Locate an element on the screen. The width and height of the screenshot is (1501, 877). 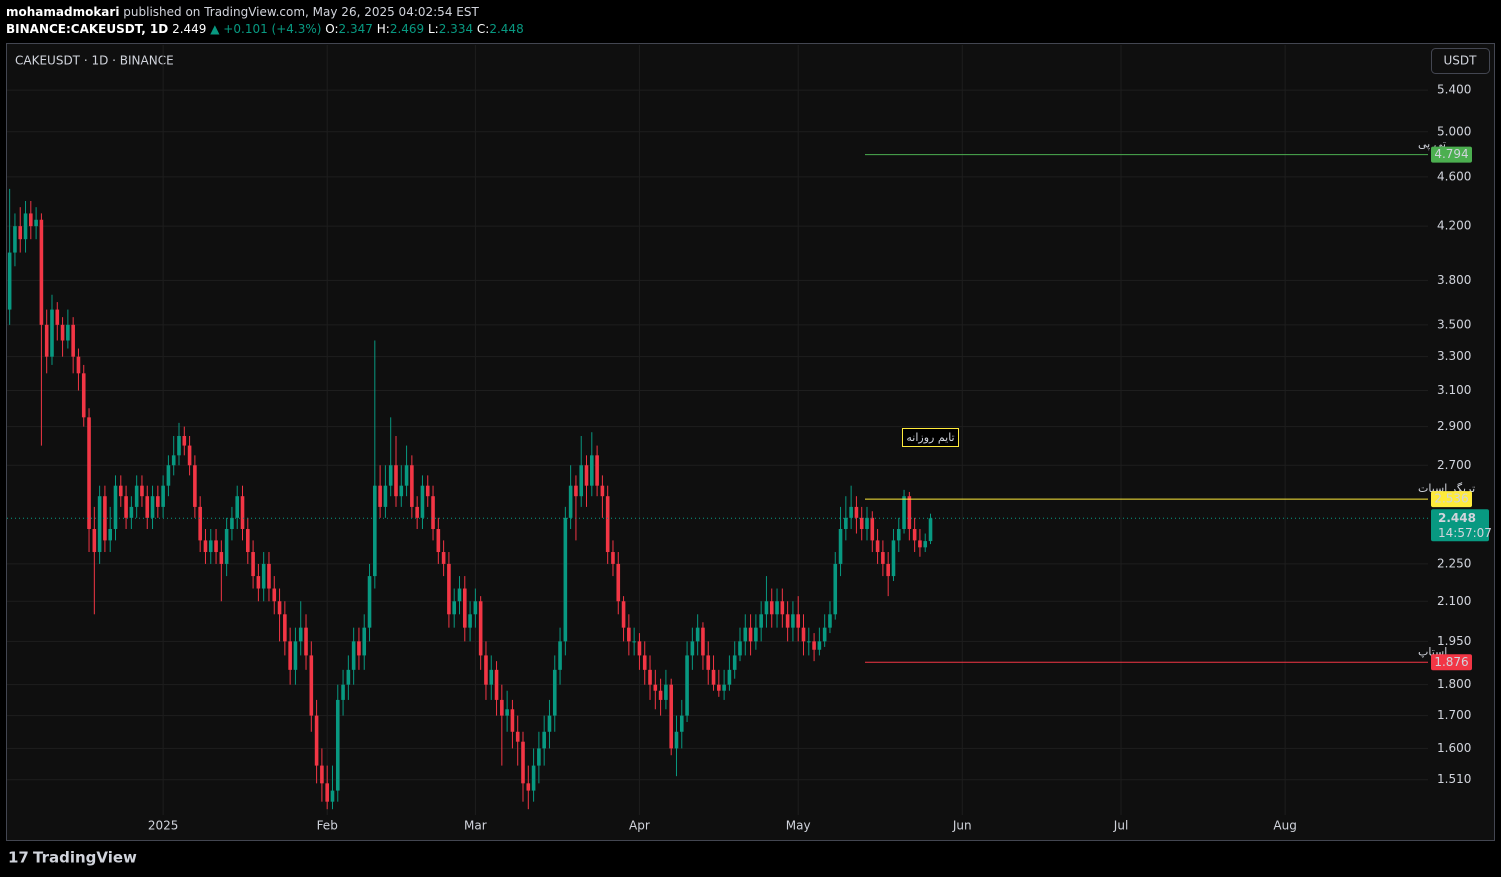
x-tick-label: May is located at coordinates (798, 826).